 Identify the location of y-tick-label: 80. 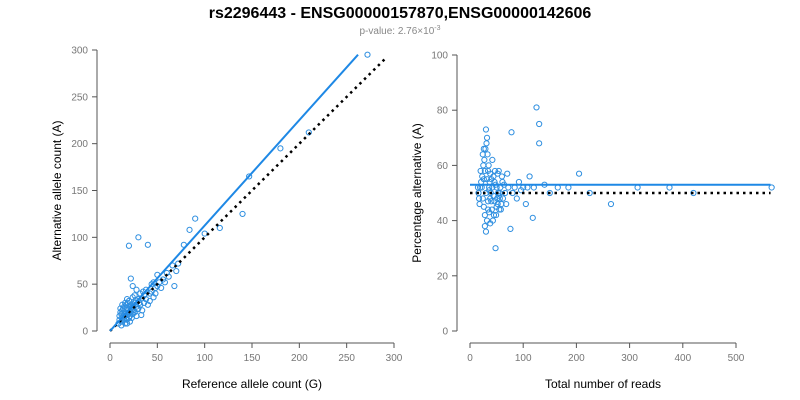
(443, 111).